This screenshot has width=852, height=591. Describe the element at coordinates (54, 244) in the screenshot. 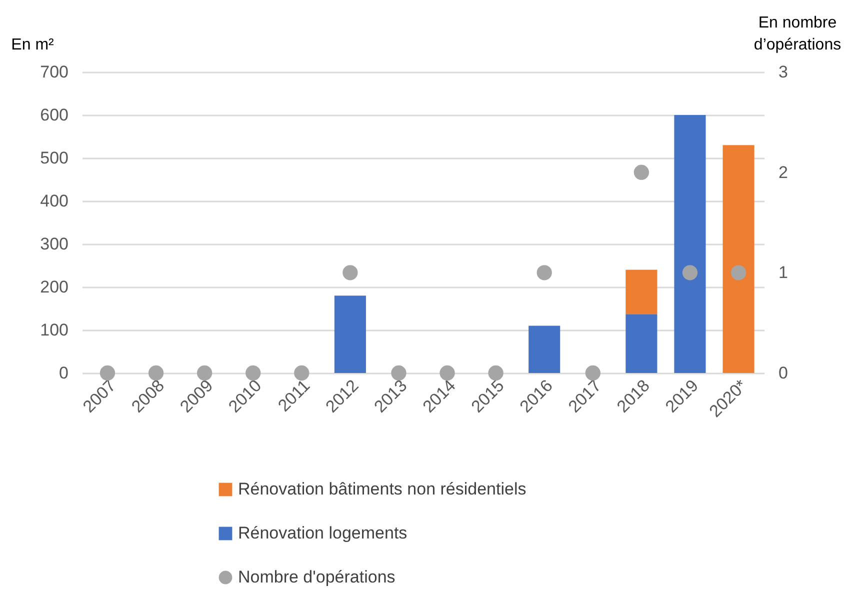

I see `y-tick-label: 300` at that location.